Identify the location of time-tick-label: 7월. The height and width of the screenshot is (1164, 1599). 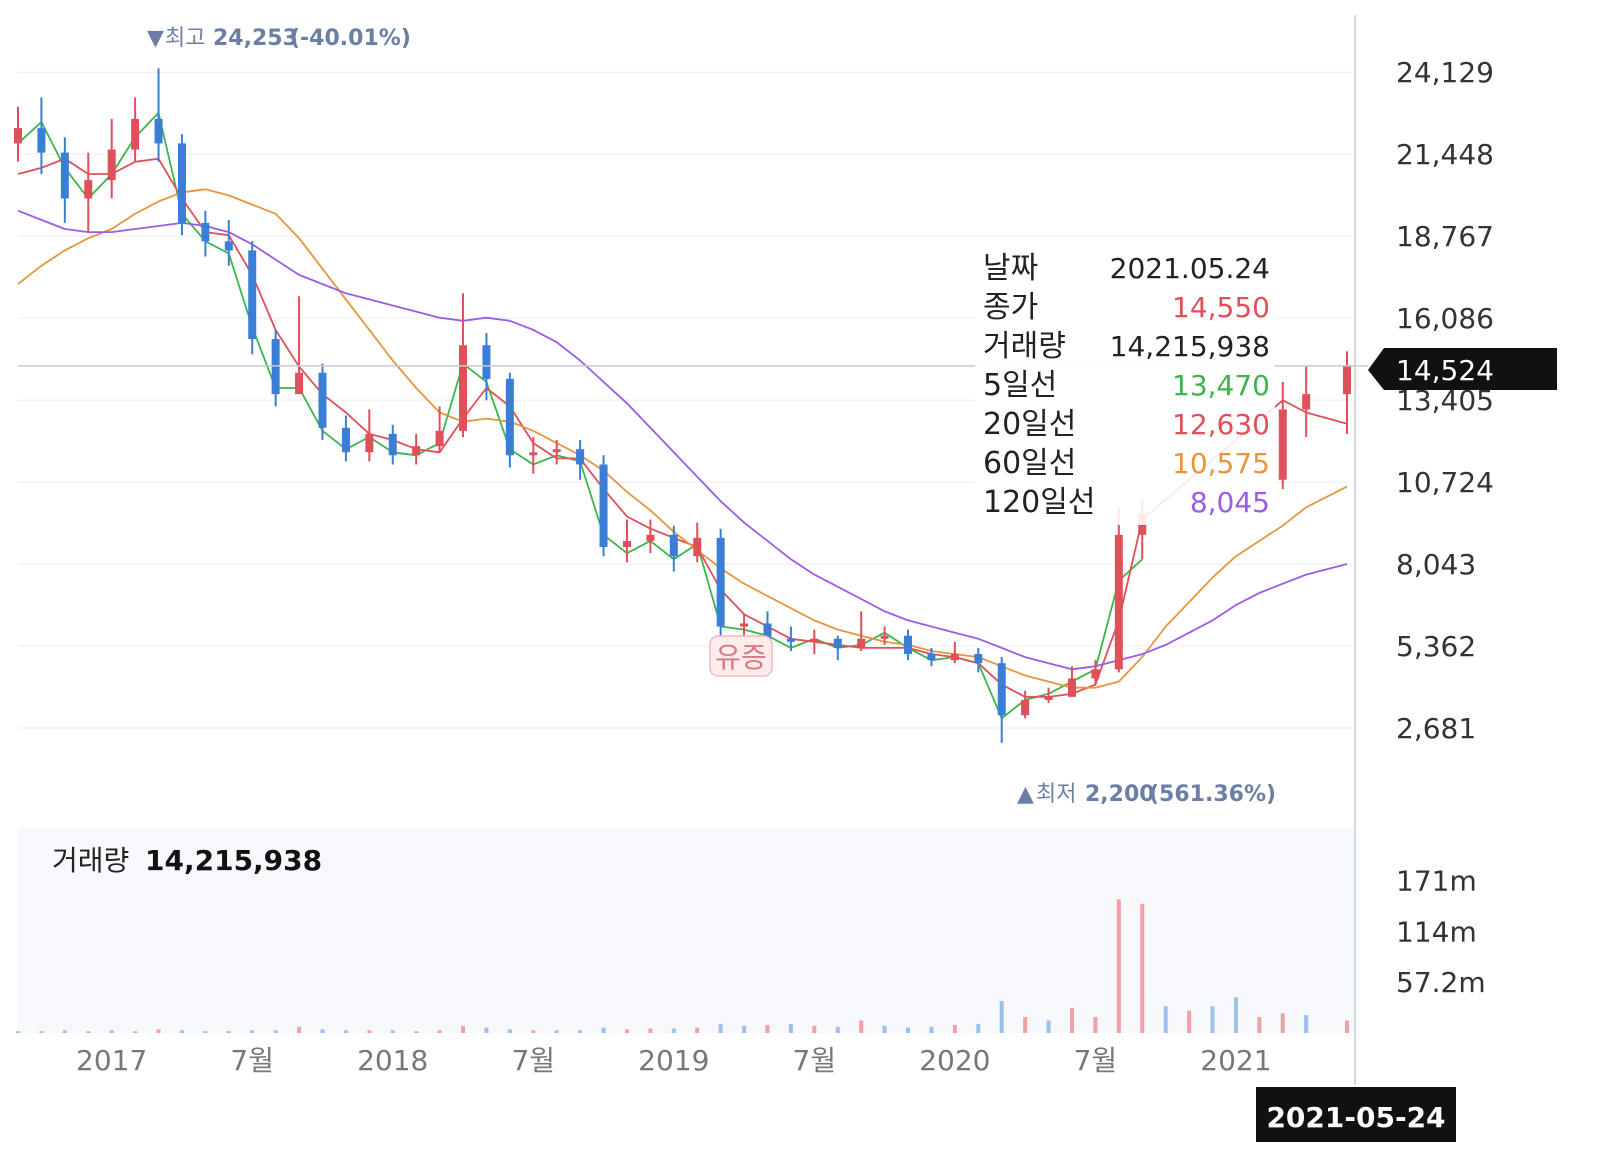
(1096, 1060).